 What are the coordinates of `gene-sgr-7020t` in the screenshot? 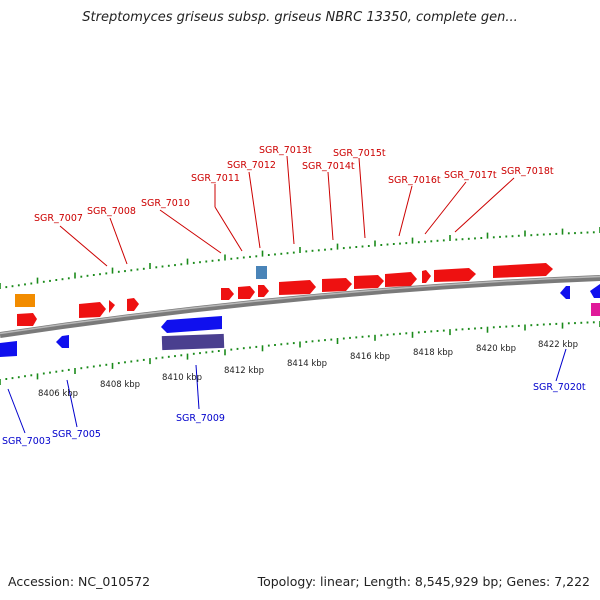 It's located at (565, 292).